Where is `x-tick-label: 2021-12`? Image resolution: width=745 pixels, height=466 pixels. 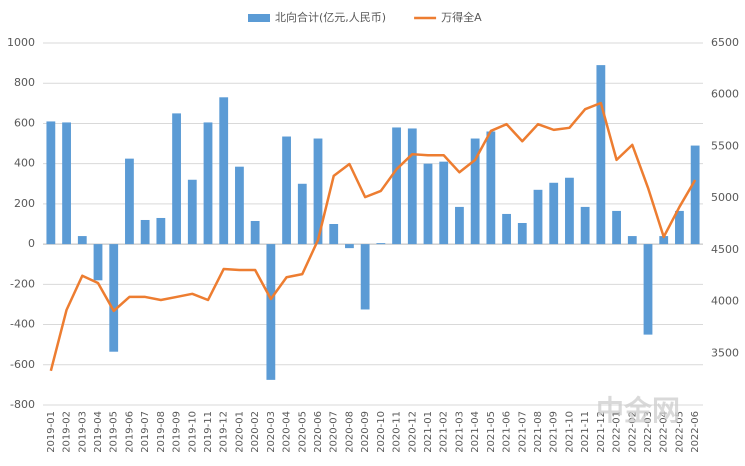 x-tick-label: 2021-12 is located at coordinates (601, 432).